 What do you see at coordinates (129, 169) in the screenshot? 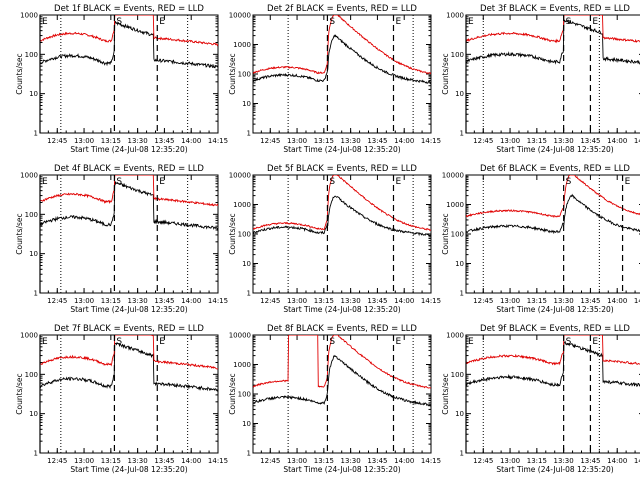
I see `panel-title: Det 4f BLACK = Events, RED = LLD` at bounding box center [129, 169].